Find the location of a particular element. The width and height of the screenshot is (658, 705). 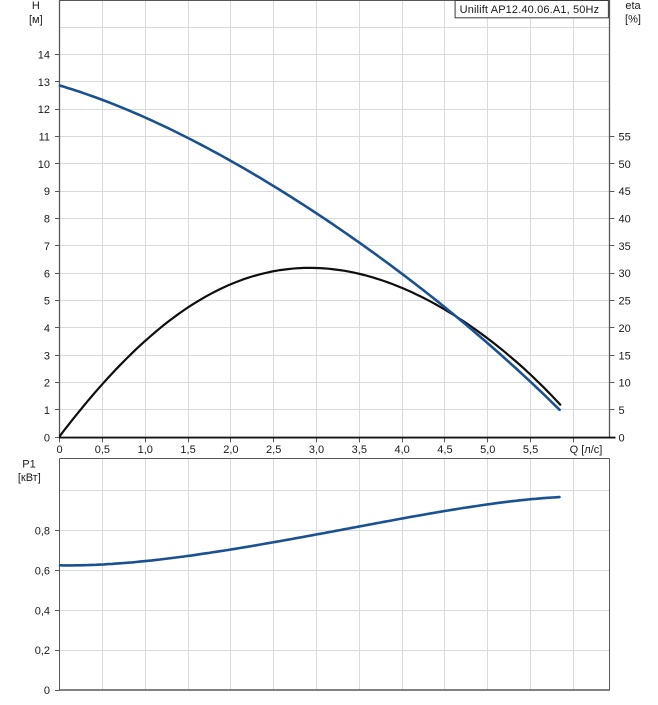

svg-text: 2,0 is located at coordinates (230, 450).